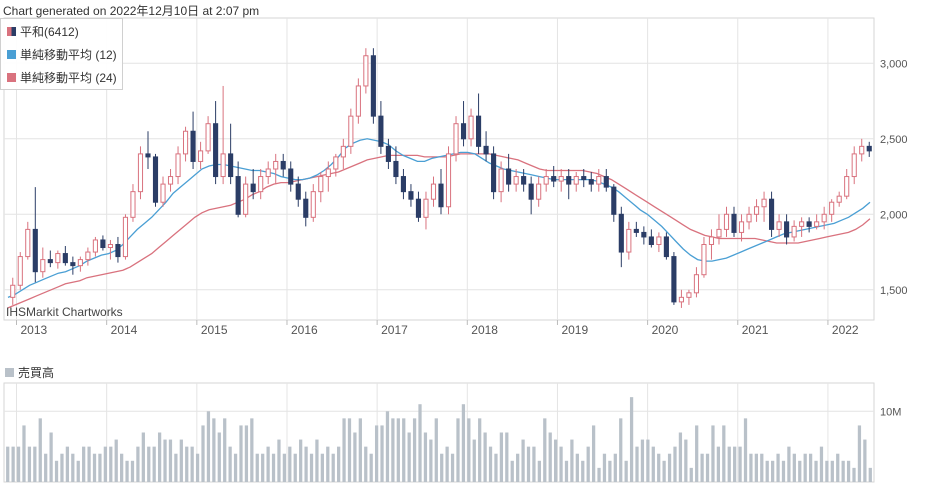 The width and height of the screenshot is (932, 484). What do you see at coordinates (665, 330) in the screenshot?
I see `year-label: 2020` at bounding box center [665, 330].